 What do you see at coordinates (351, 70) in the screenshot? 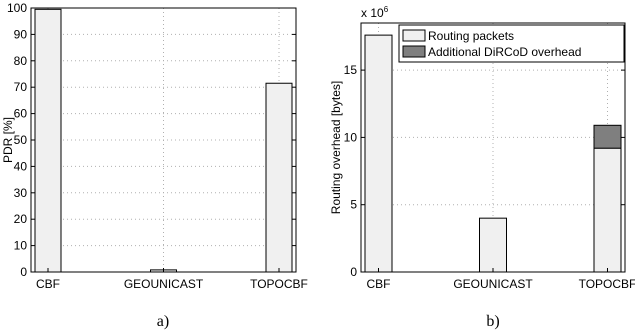
I see `y-tick-label: 15` at bounding box center [351, 70].